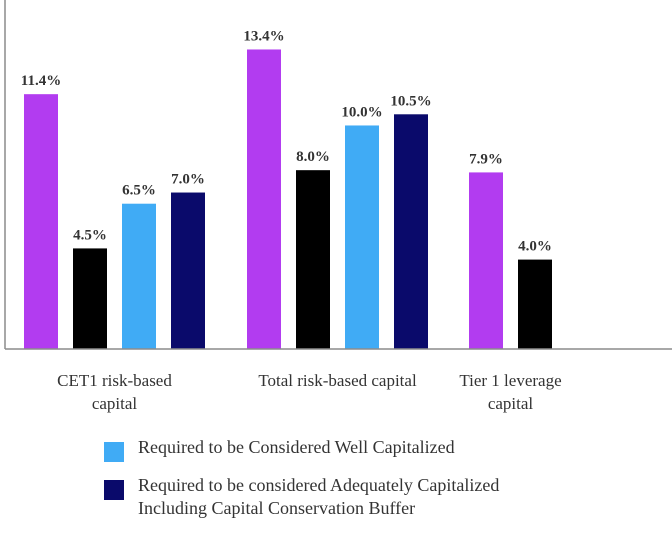  I want to click on data-label-0-3: 7.0%, so click(188, 180).